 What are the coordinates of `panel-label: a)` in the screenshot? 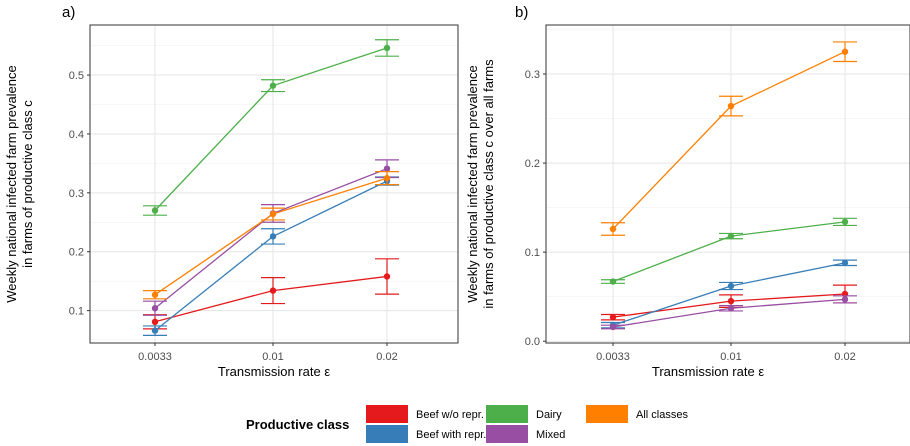 It's located at (68, 12).